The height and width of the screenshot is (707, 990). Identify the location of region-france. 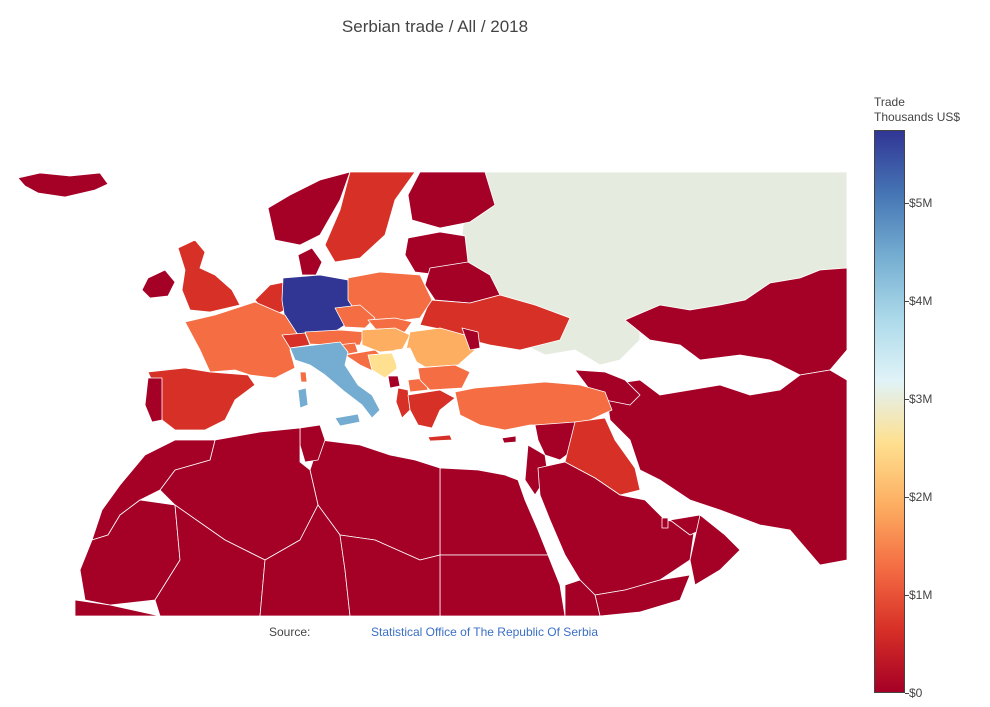
(241, 340).